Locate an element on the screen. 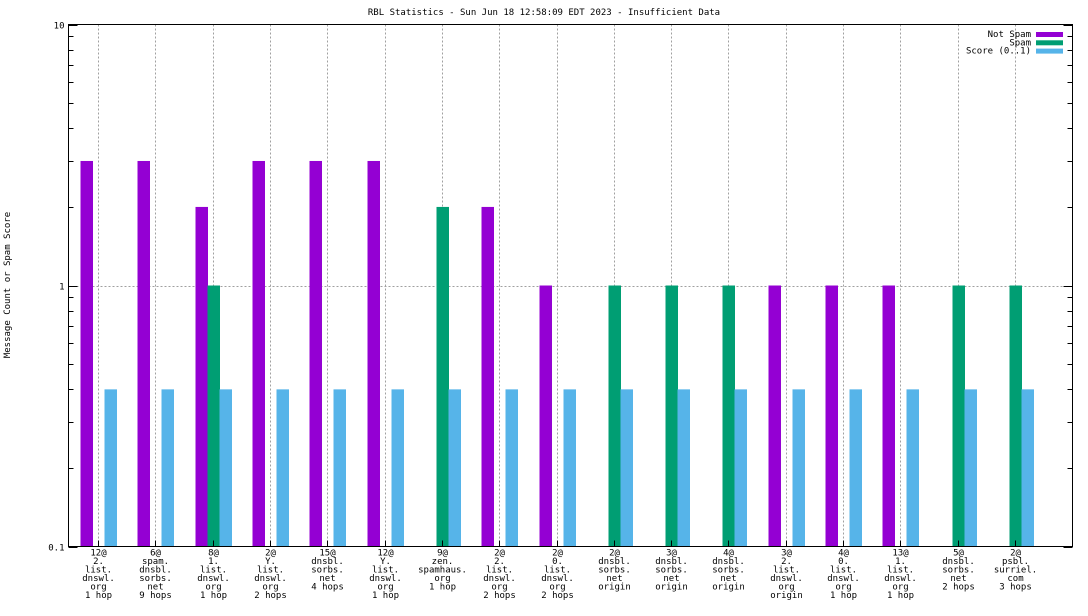 This screenshot has width=1088, height=616. x-tick-label: 2@ Y. list. dnswl. org 2 hops is located at coordinates (270, 575).